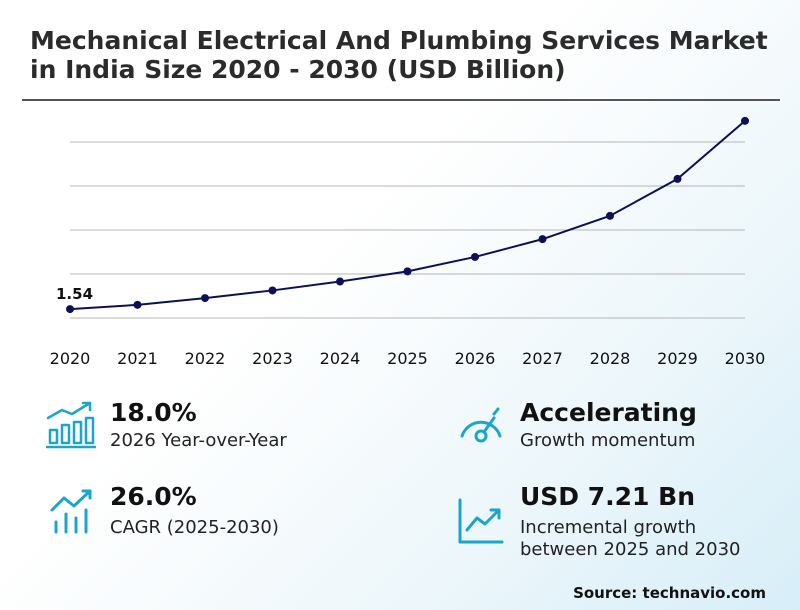  I want to click on stat-momentum: Accelerating Growth momentum, so click(616, 431).